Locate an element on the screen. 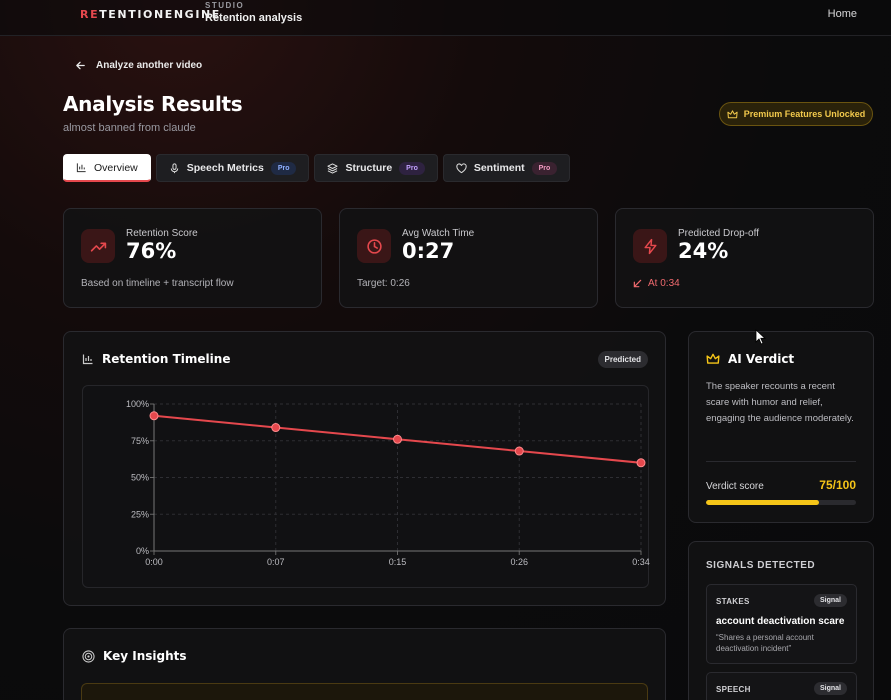  tab-structure: Structure Pro is located at coordinates (376, 168).